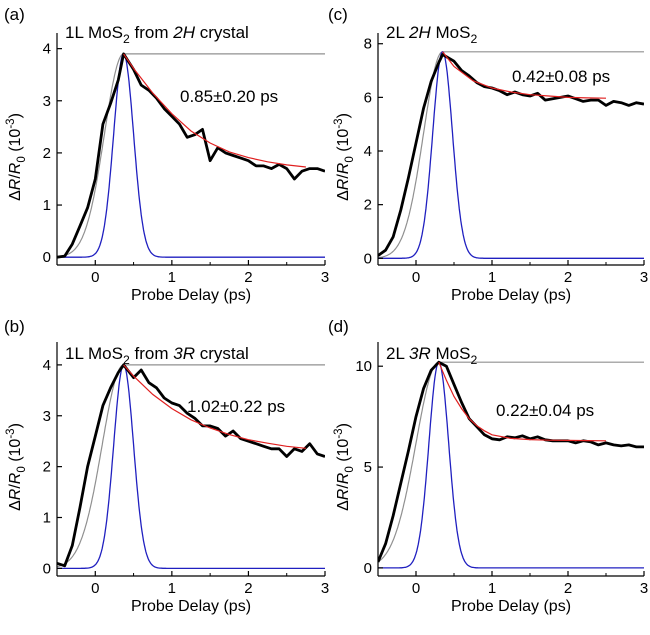  Describe the element at coordinates (368, 97) in the screenshot. I see `y-tick-label: 6` at that location.